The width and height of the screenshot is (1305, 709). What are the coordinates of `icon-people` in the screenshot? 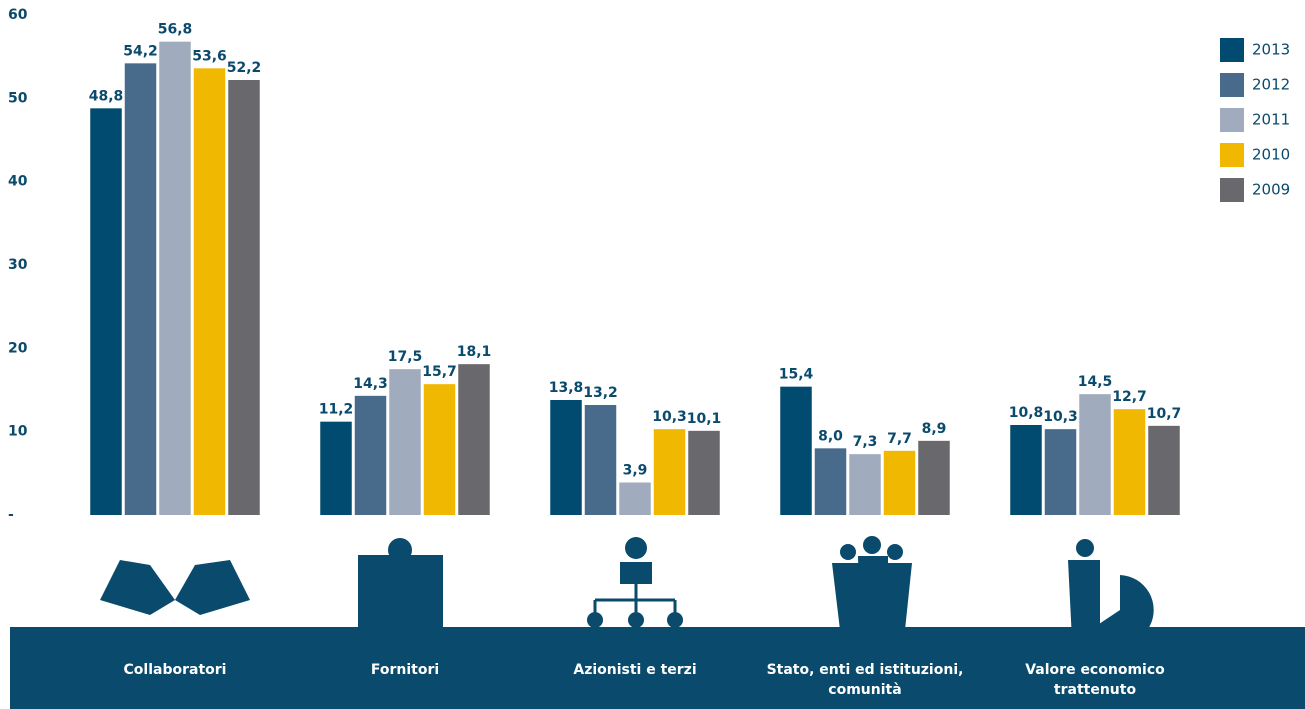 It's located at (872, 598).